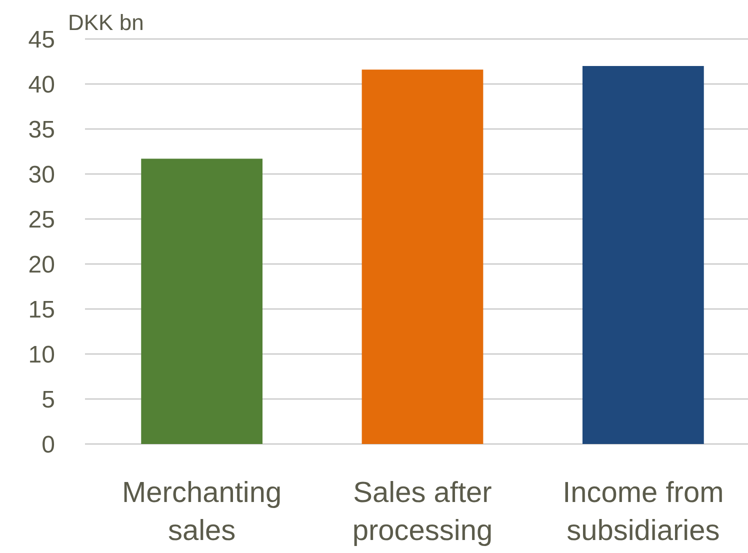 This screenshot has width=748, height=553. Describe the element at coordinates (643, 512) in the screenshot. I see `x-tick-label: Income from subsidiaries` at that location.